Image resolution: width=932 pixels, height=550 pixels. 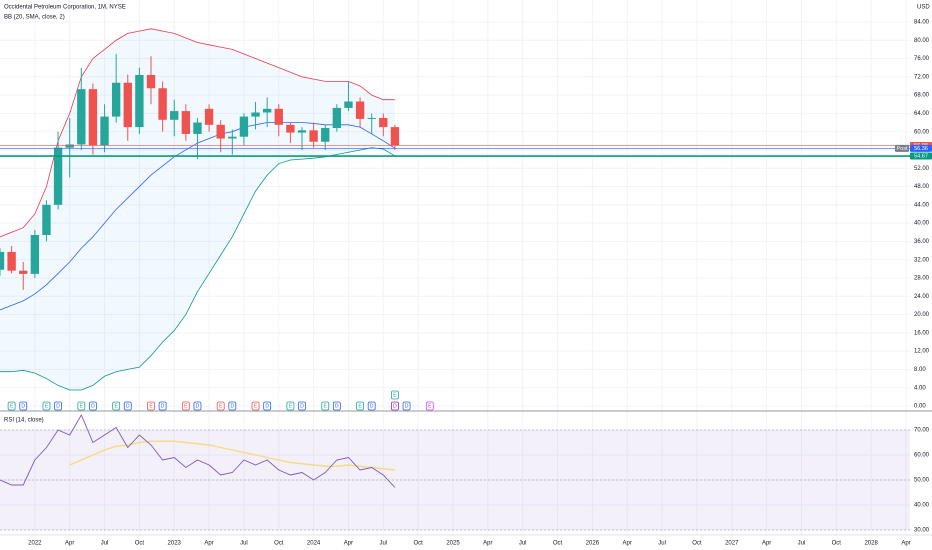 I want to click on y-tick-label: 24.00, so click(x=922, y=297).